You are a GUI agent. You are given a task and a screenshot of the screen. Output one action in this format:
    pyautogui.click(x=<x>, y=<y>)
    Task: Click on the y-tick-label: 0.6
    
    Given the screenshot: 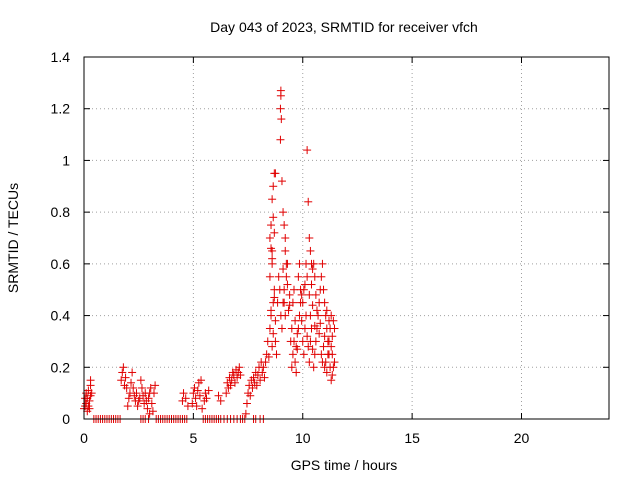 What is the action you would take?
    pyautogui.click(x=61, y=264)
    